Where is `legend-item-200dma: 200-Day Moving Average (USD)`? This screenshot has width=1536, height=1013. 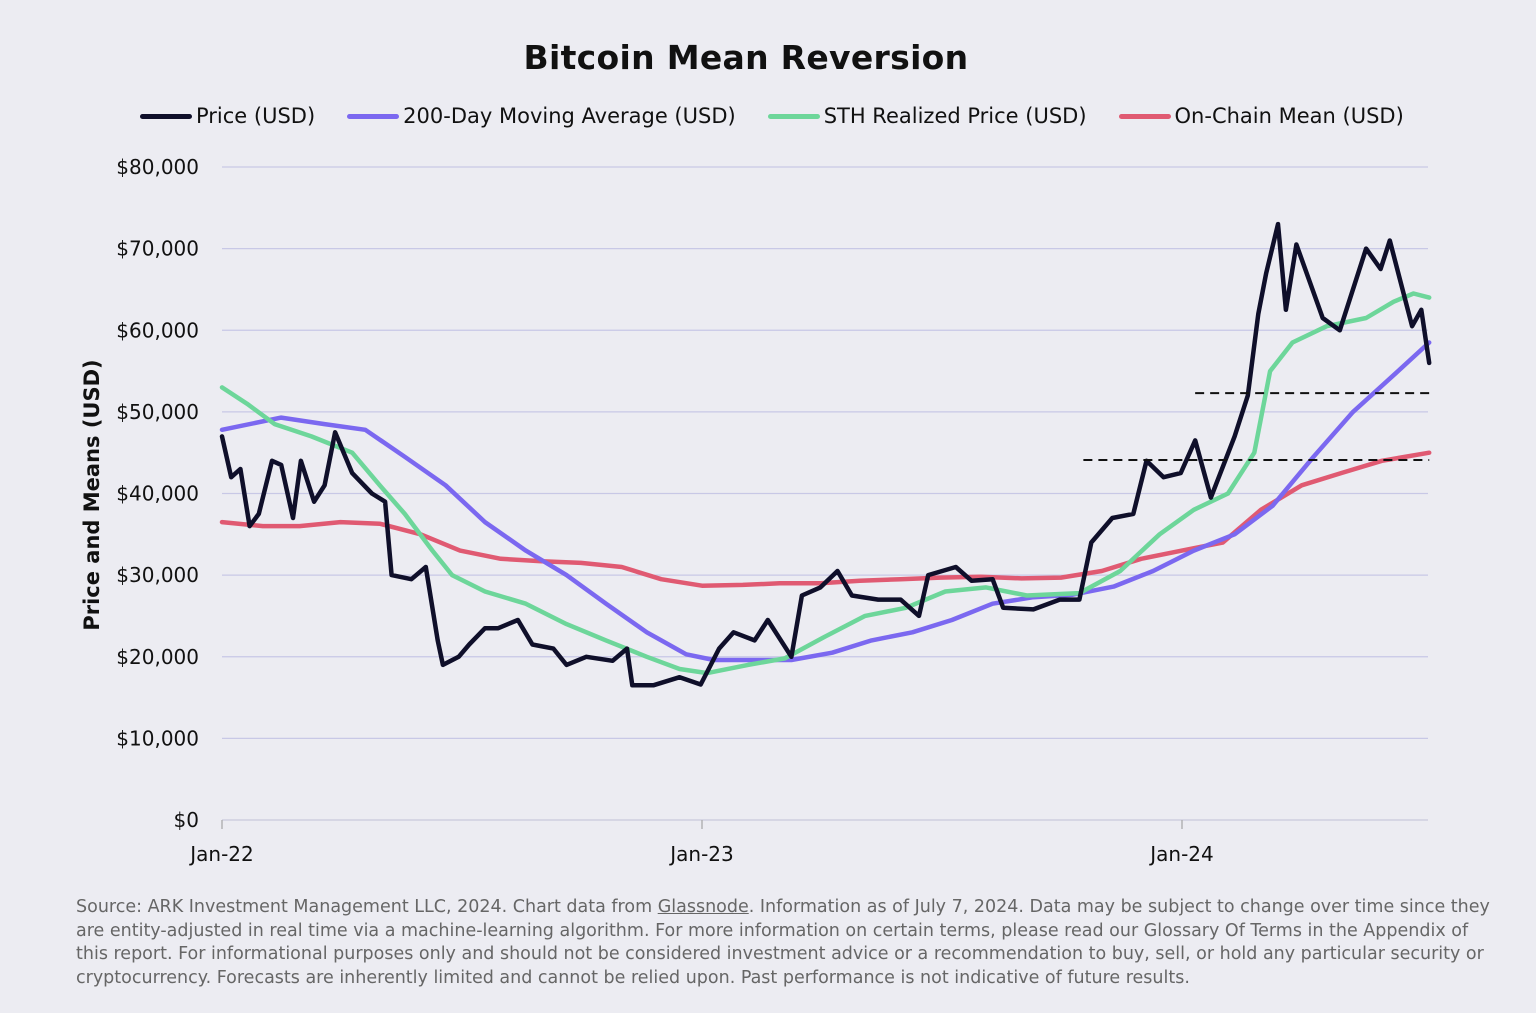
legend-item-200dma: 200-Day Moving Average (USD) is located at coordinates (541, 116).